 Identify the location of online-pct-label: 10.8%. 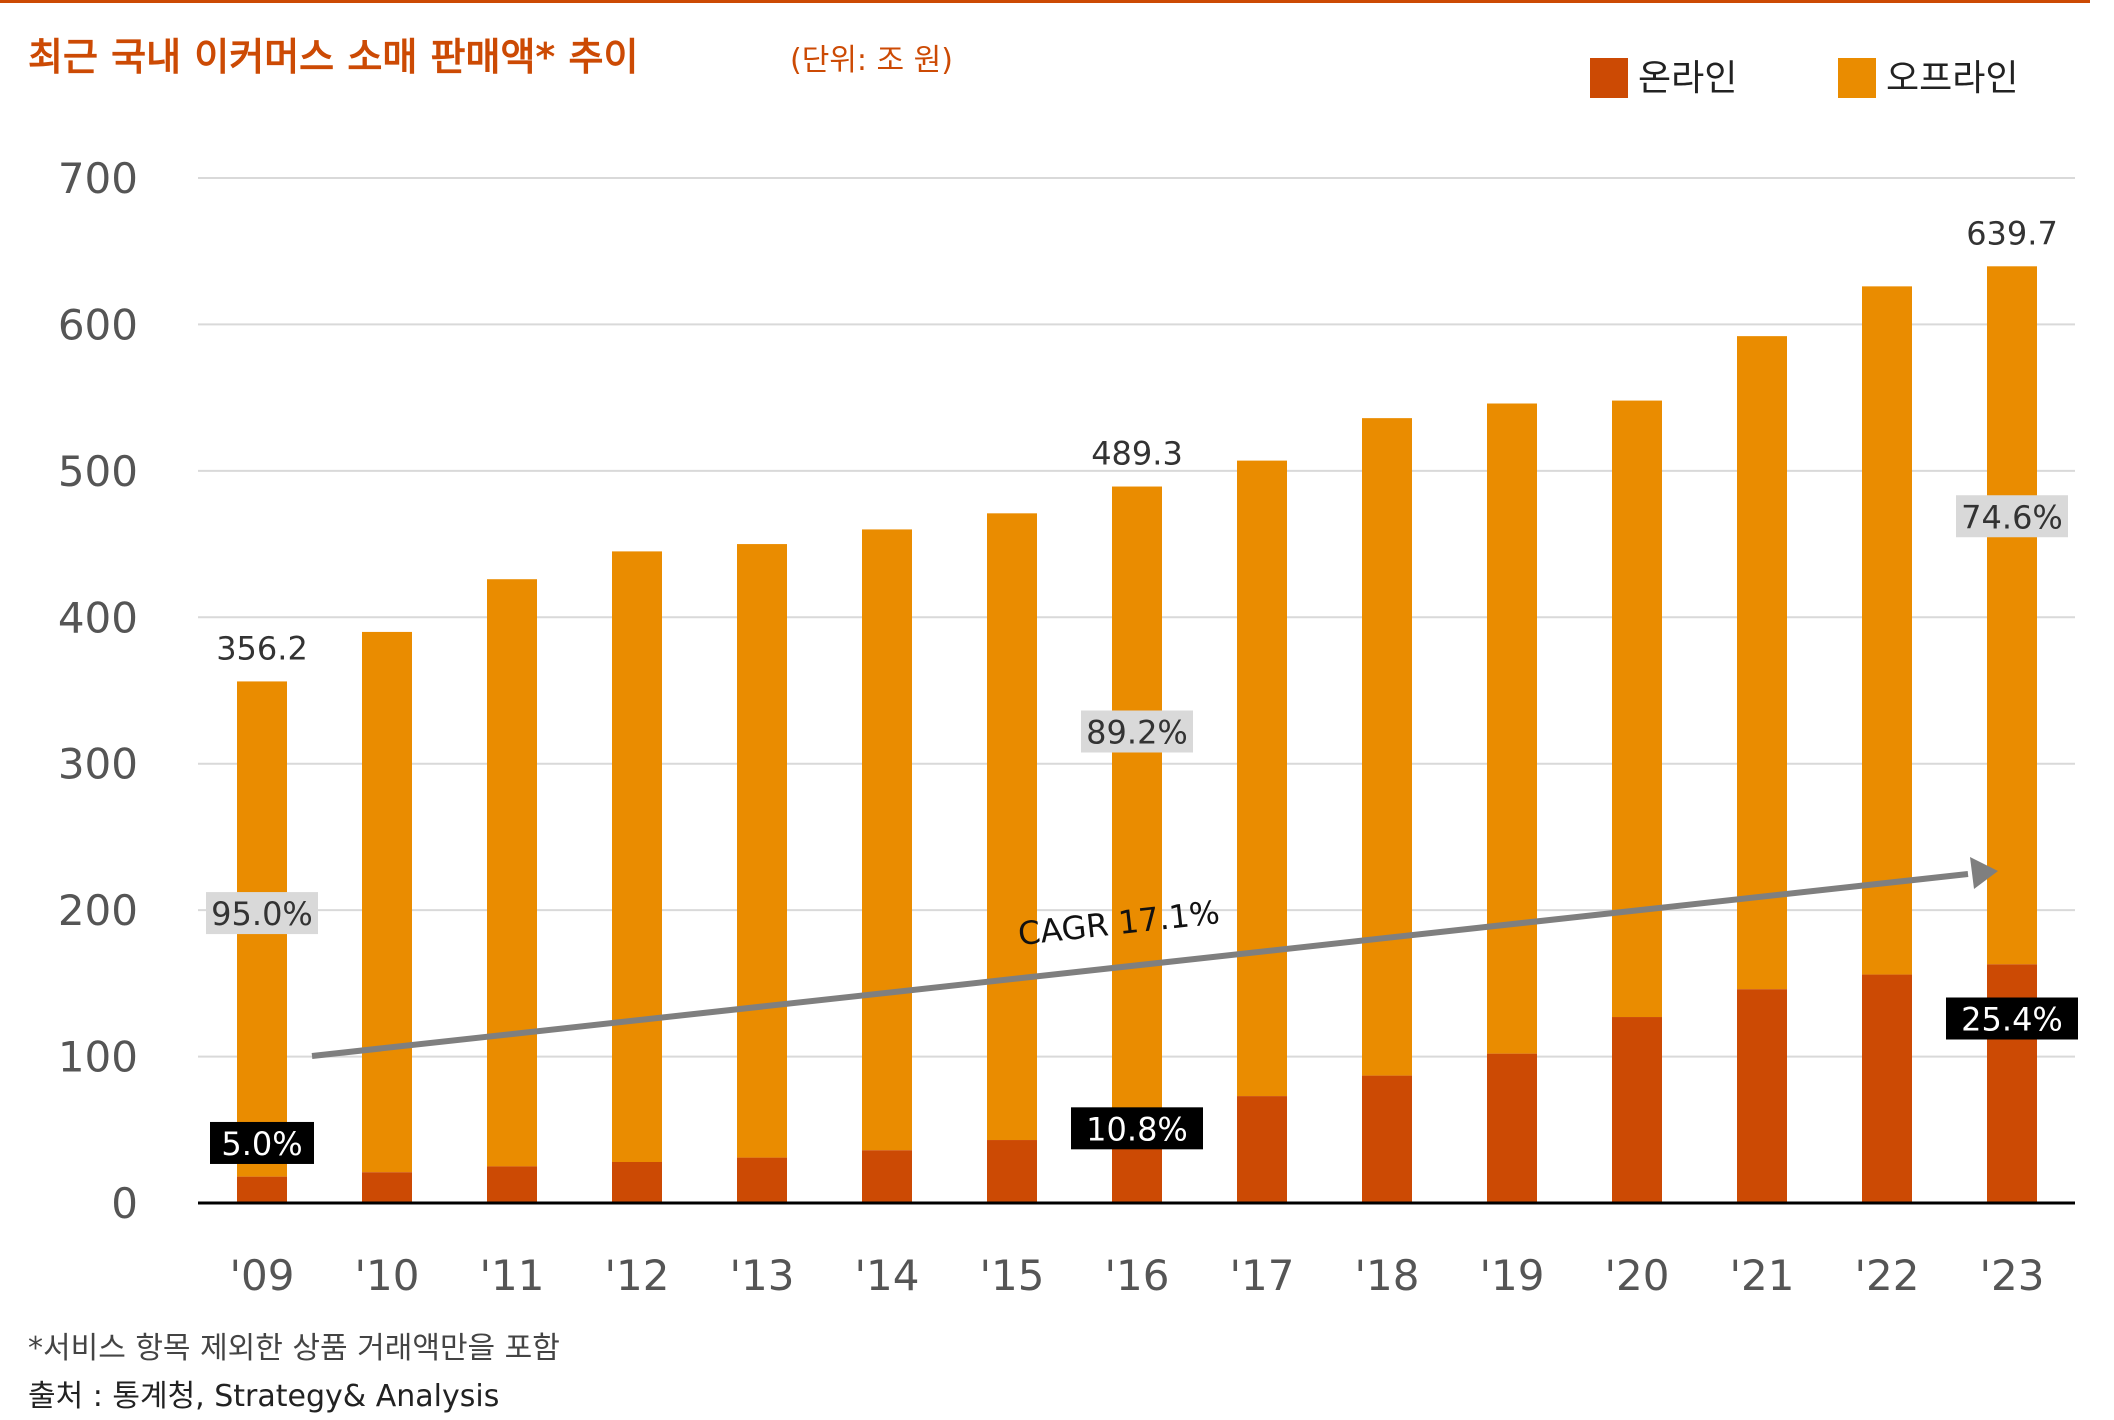
(1137, 1129).